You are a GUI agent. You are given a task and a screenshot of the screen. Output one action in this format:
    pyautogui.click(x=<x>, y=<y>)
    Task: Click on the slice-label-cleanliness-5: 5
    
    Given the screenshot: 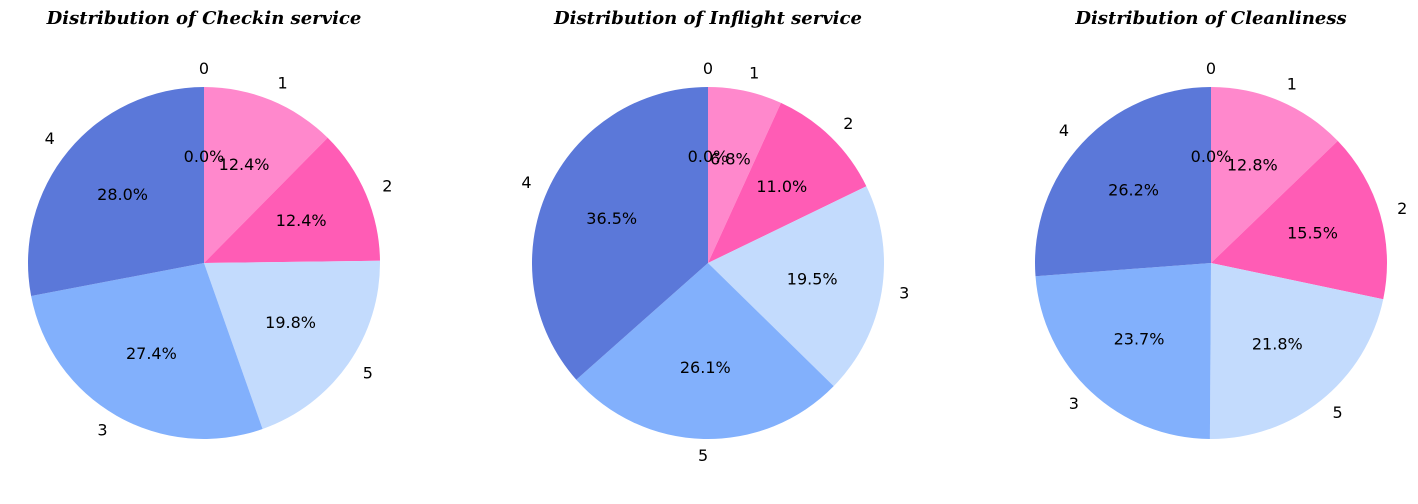 What is the action you would take?
    pyautogui.click(x=1338, y=412)
    